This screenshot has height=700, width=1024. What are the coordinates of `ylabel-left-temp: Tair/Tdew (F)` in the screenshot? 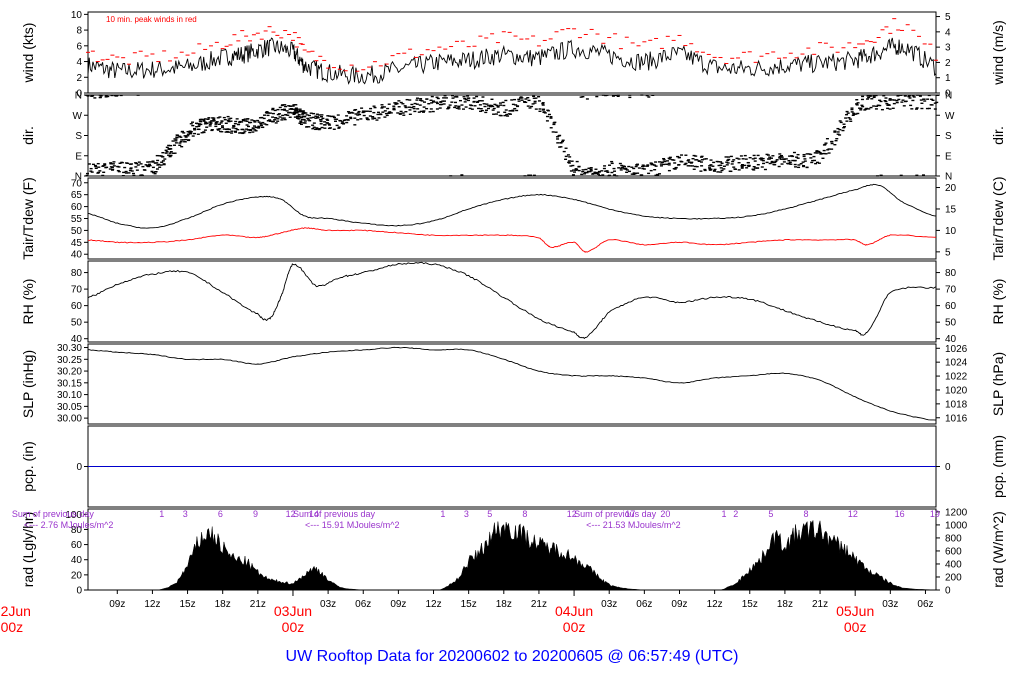 It's located at (28, 218).